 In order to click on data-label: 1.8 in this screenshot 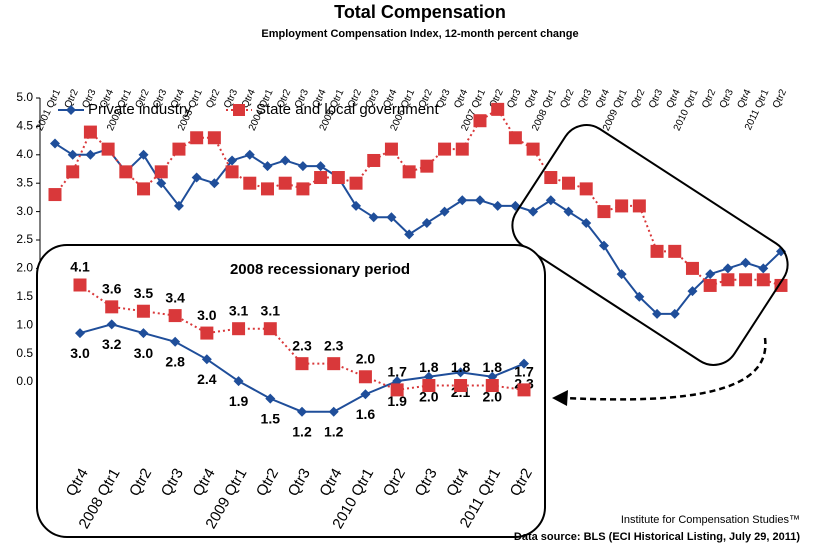, I will do `click(461, 367)`.